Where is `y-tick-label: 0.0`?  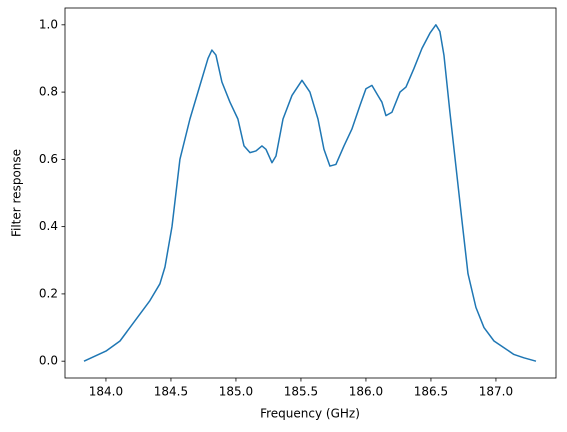
y-tick-label: 0.0 is located at coordinates (48, 361).